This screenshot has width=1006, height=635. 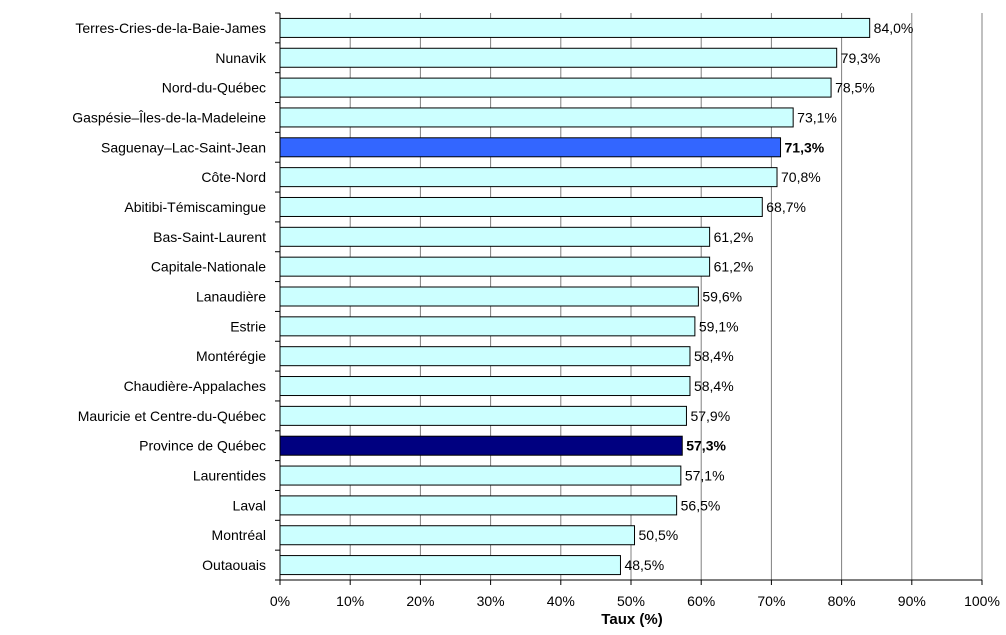 I want to click on data-label: 59,6%, so click(x=722, y=297).